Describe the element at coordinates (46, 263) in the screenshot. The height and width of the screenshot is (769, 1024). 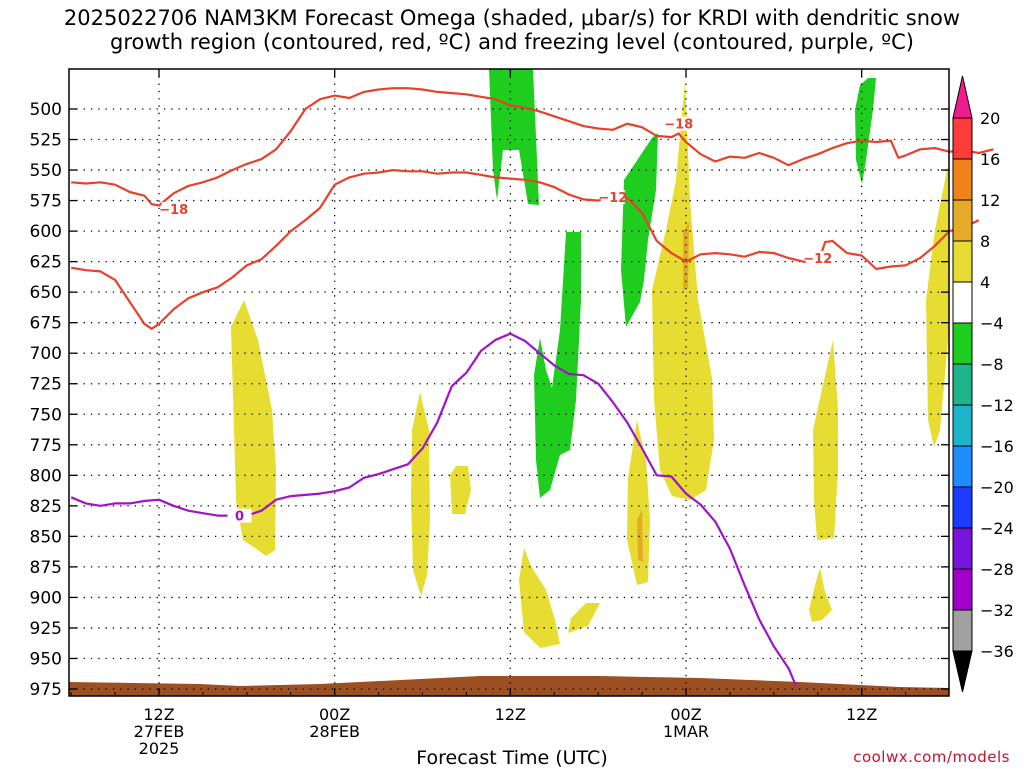
I see `y-tick-label: 625` at that location.